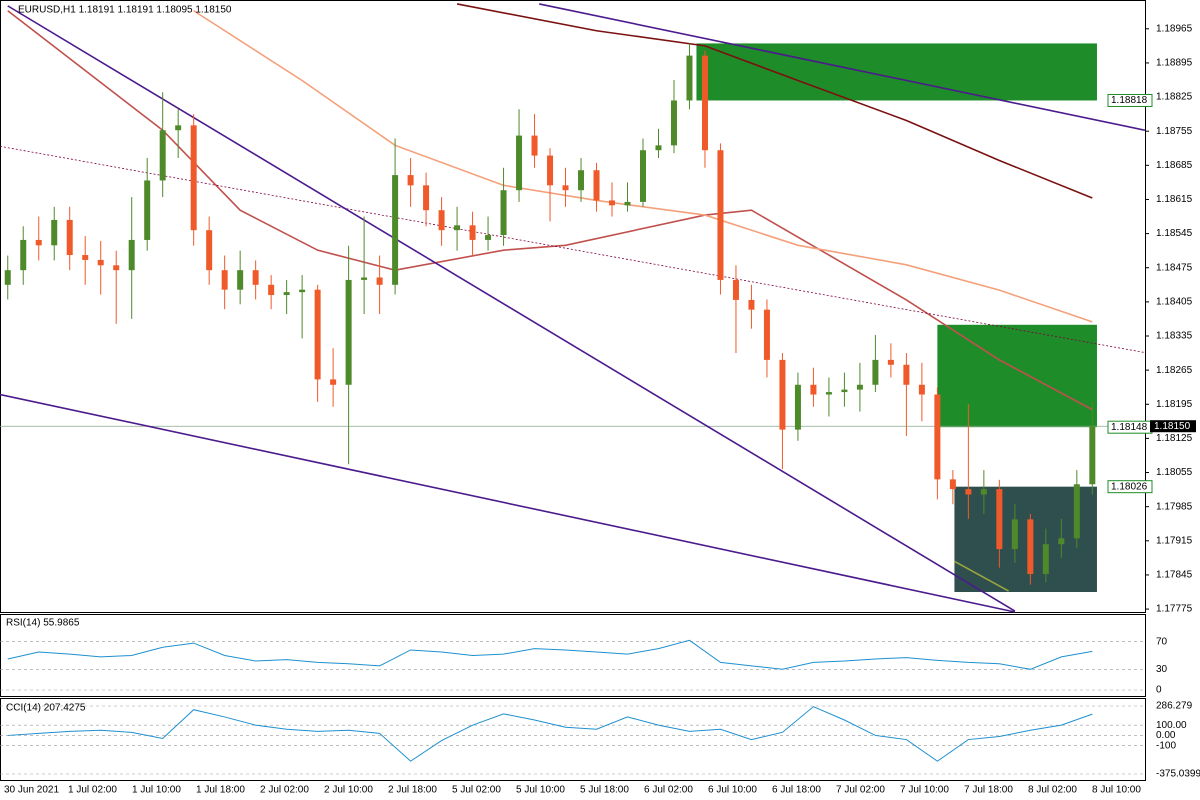 Image resolution: width=1200 pixels, height=800 pixels. Describe the element at coordinates (1174, 131) in the screenshot. I see `y-tick-label: 1.18755` at that location.